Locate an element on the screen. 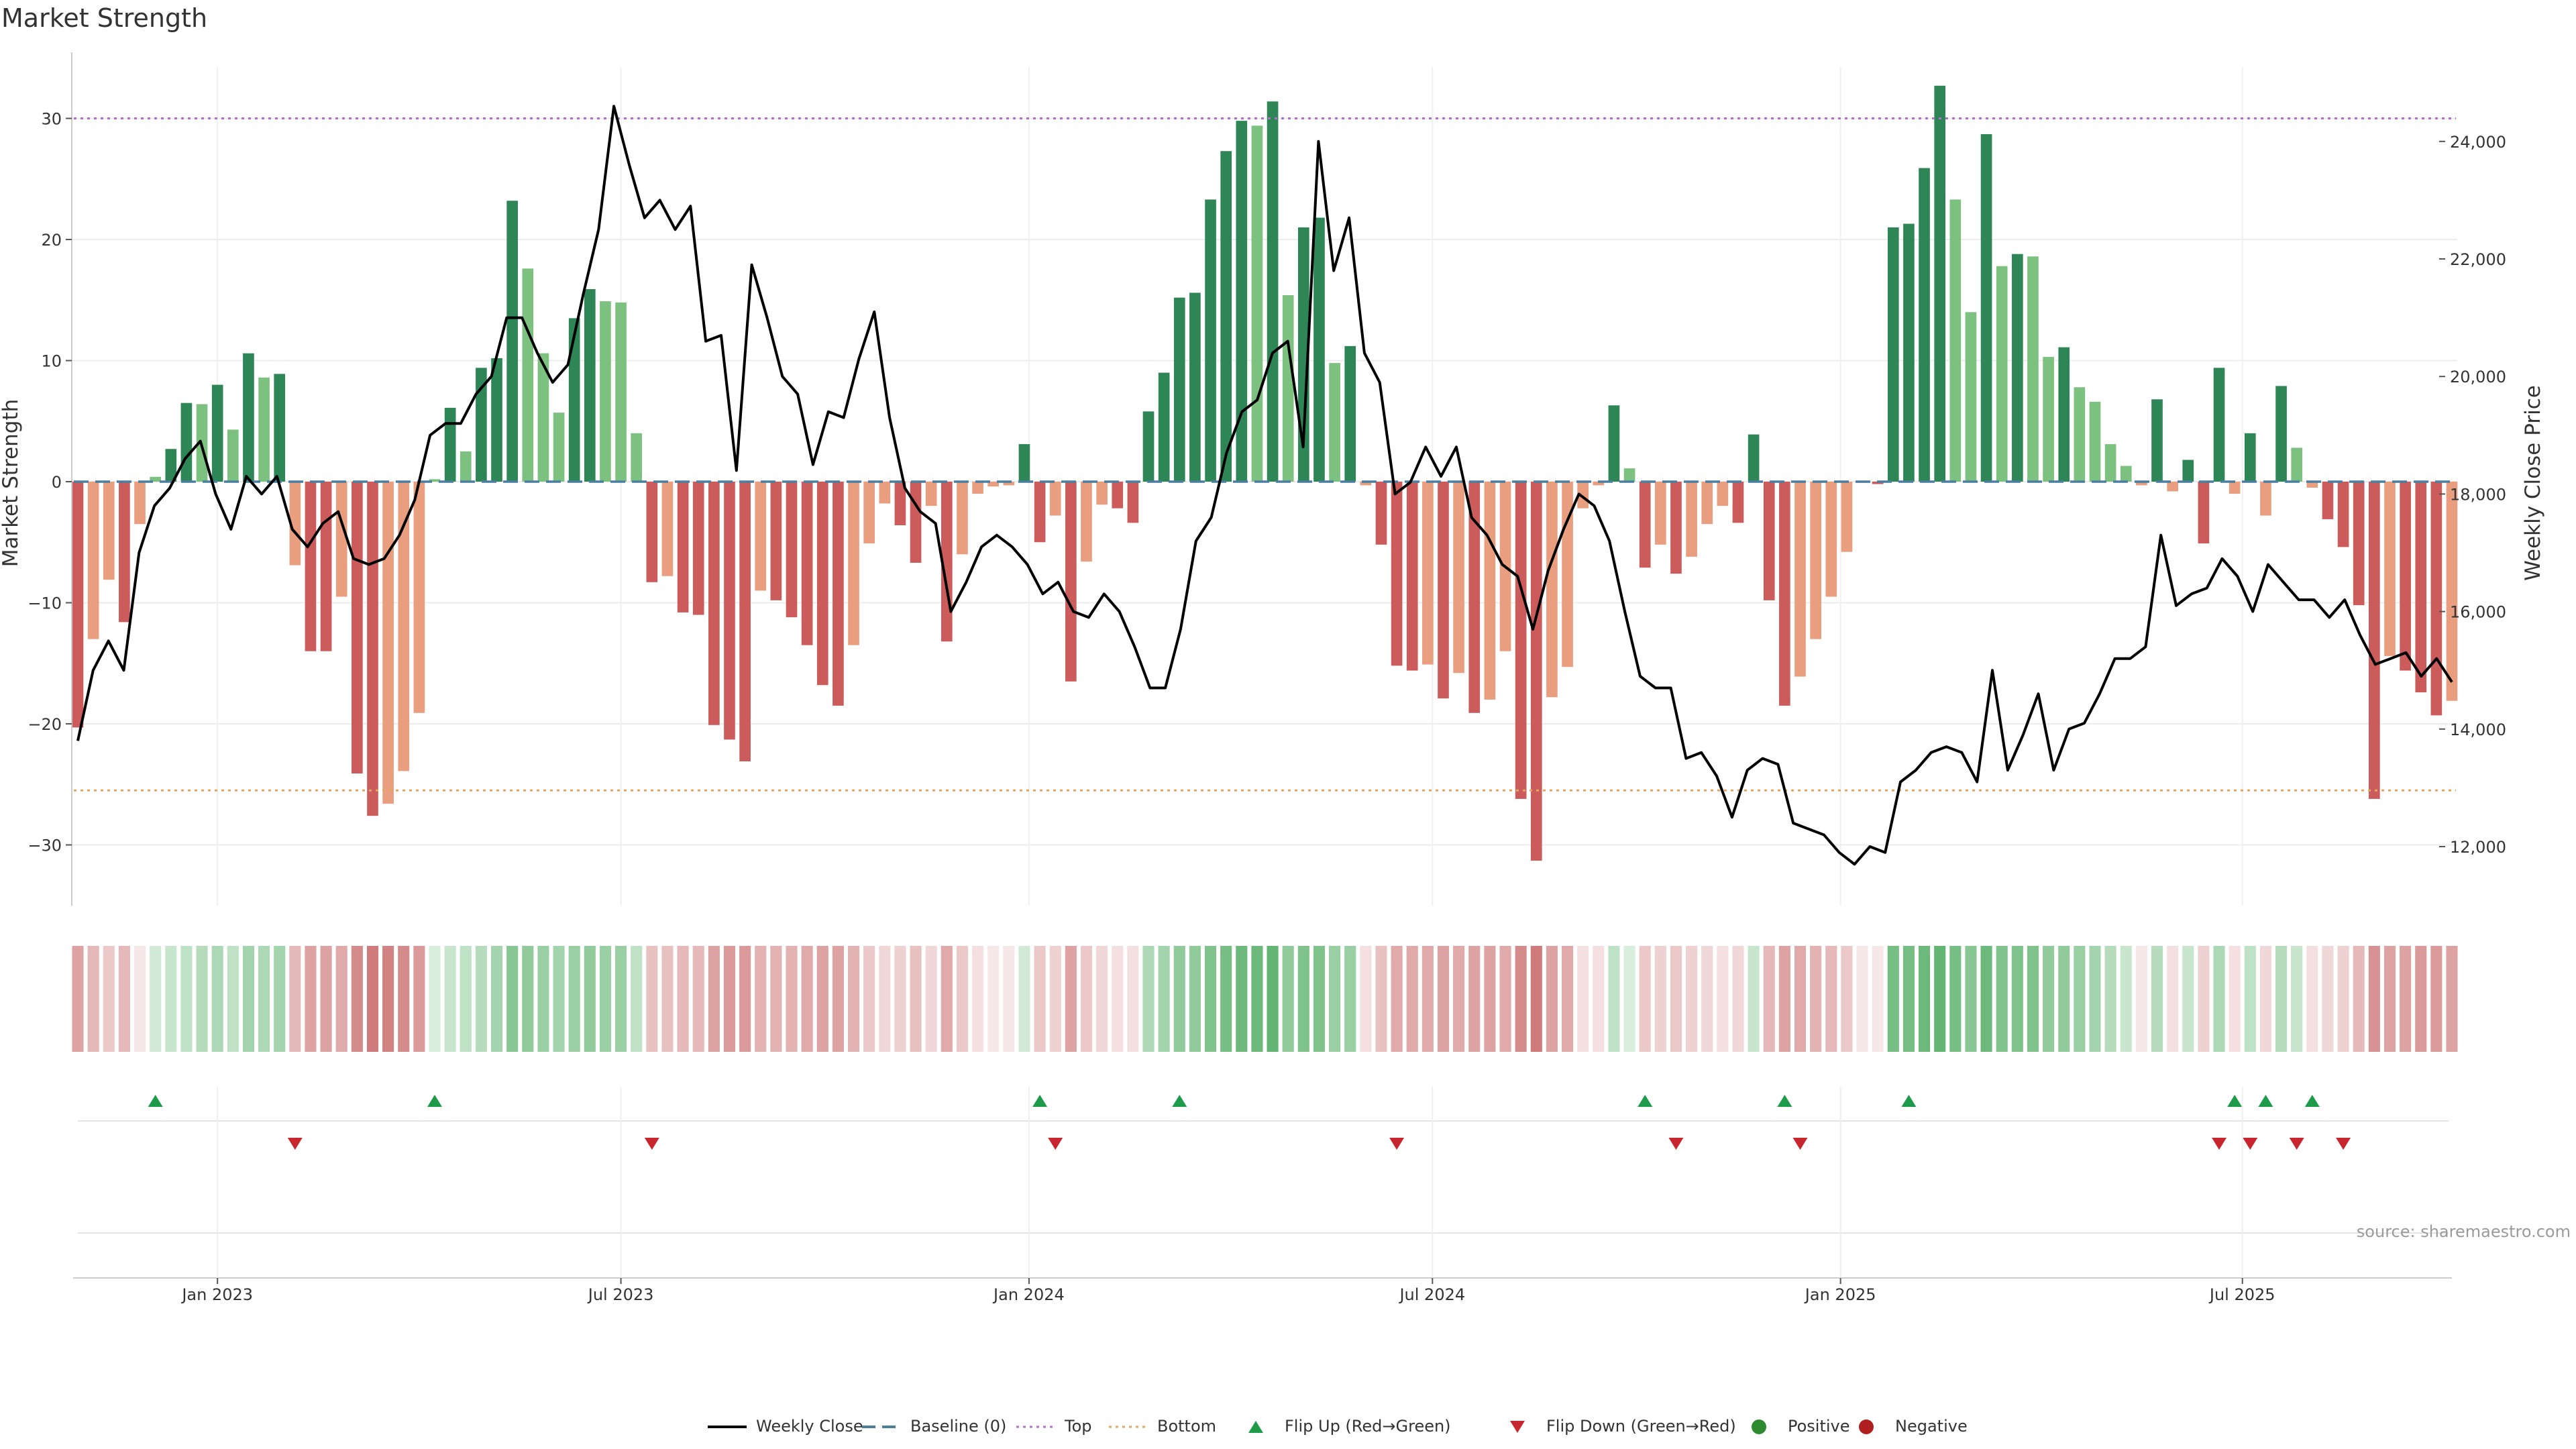  left-axis-title: Market Strength is located at coordinates (11, 483).